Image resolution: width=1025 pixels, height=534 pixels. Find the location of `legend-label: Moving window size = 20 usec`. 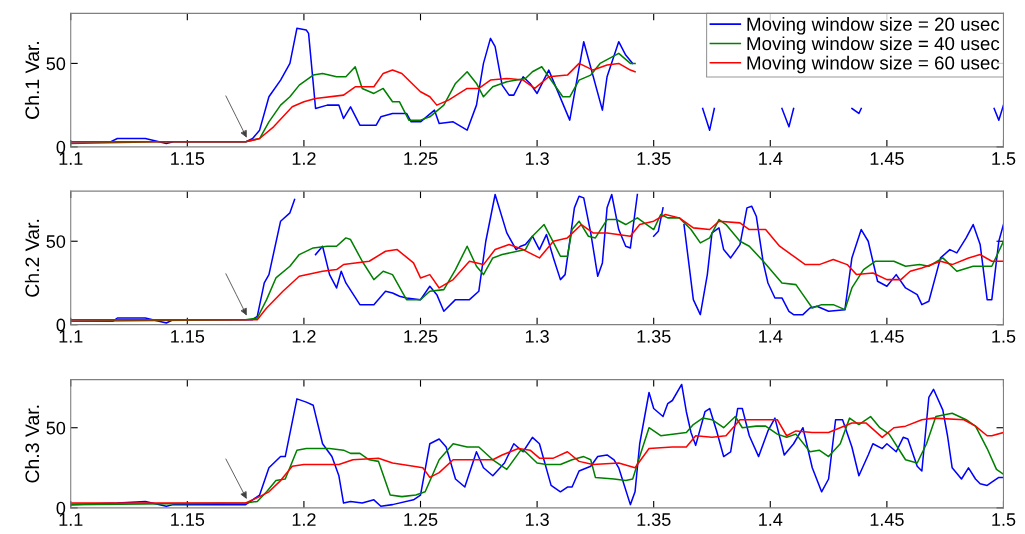

legend-label: Moving window size = 20 usec is located at coordinates (873, 26).